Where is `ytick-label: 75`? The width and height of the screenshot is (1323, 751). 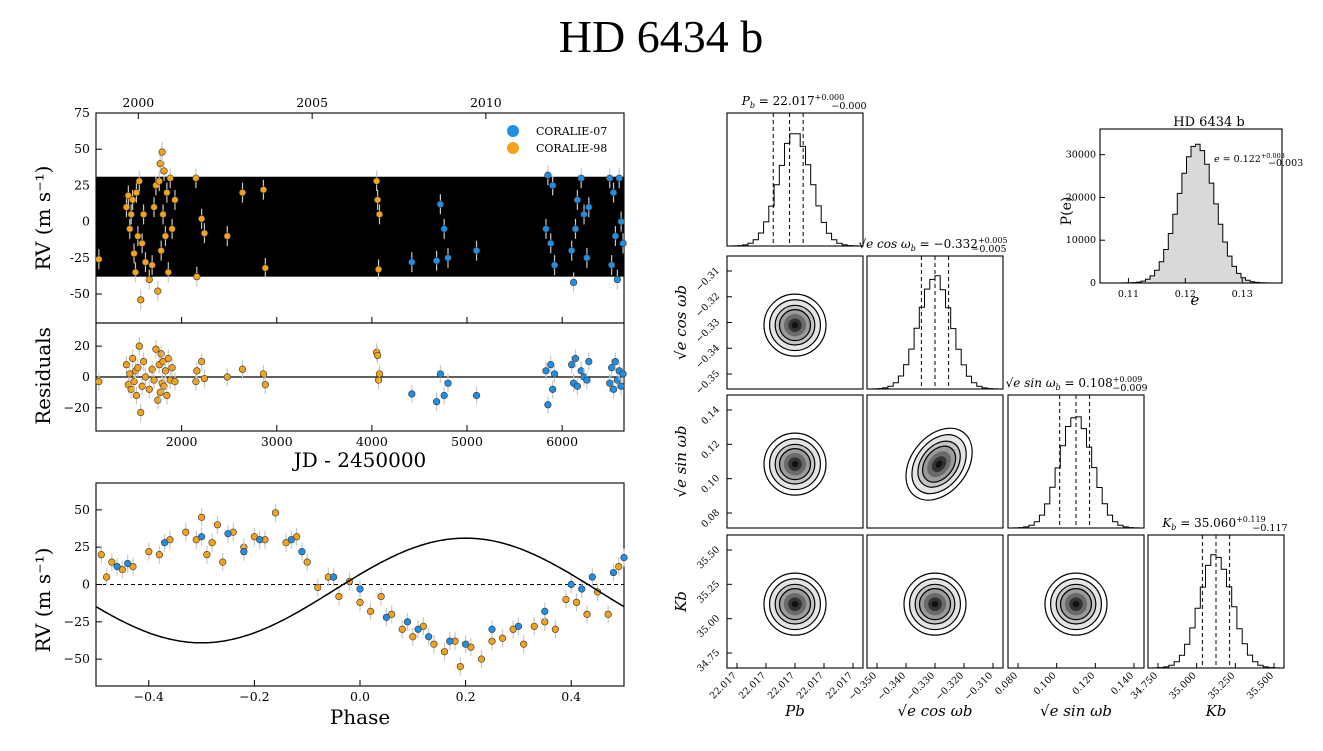 ytick-label: 75 is located at coordinates (82, 112).